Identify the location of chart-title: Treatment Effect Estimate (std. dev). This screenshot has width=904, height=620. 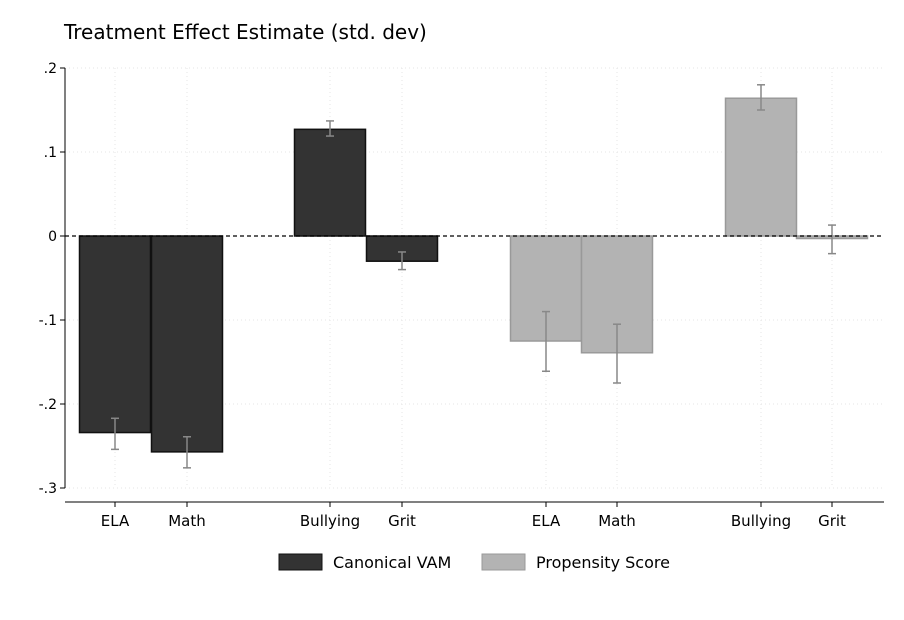
(245, 32).